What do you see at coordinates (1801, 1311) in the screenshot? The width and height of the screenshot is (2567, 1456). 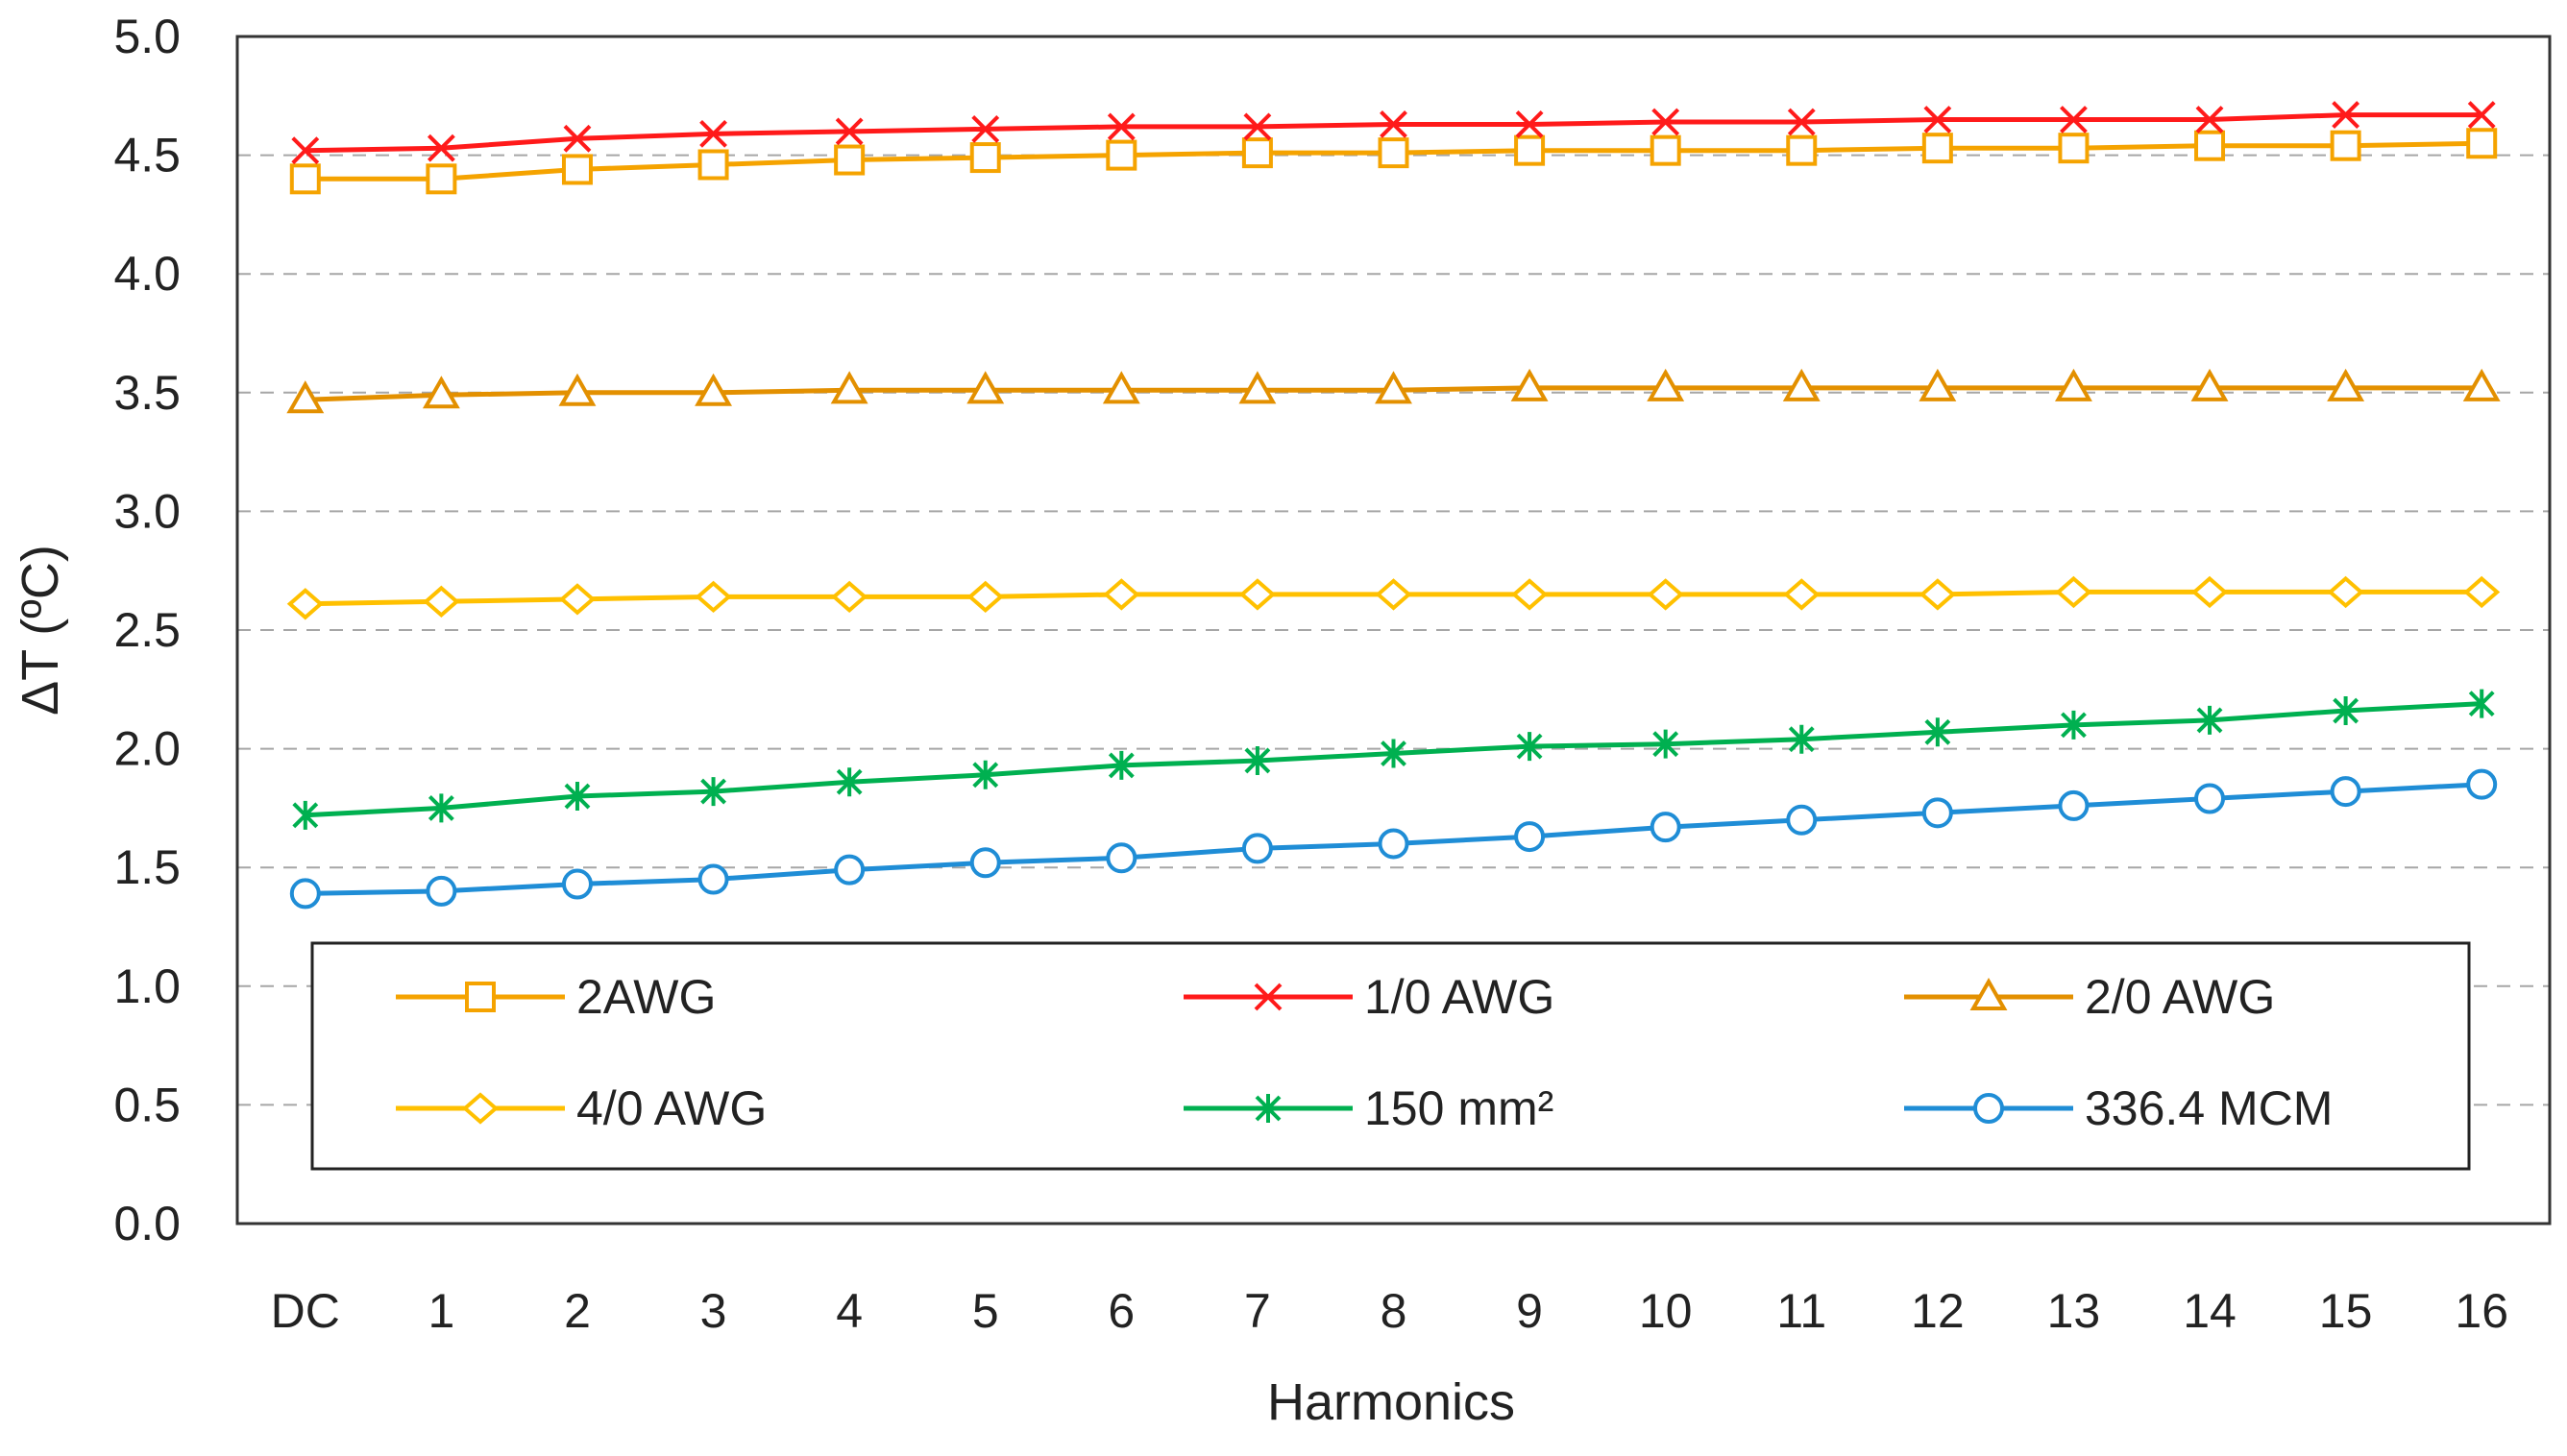 I see `x-tick-label: 11` at bounding box center [1801, 1311].